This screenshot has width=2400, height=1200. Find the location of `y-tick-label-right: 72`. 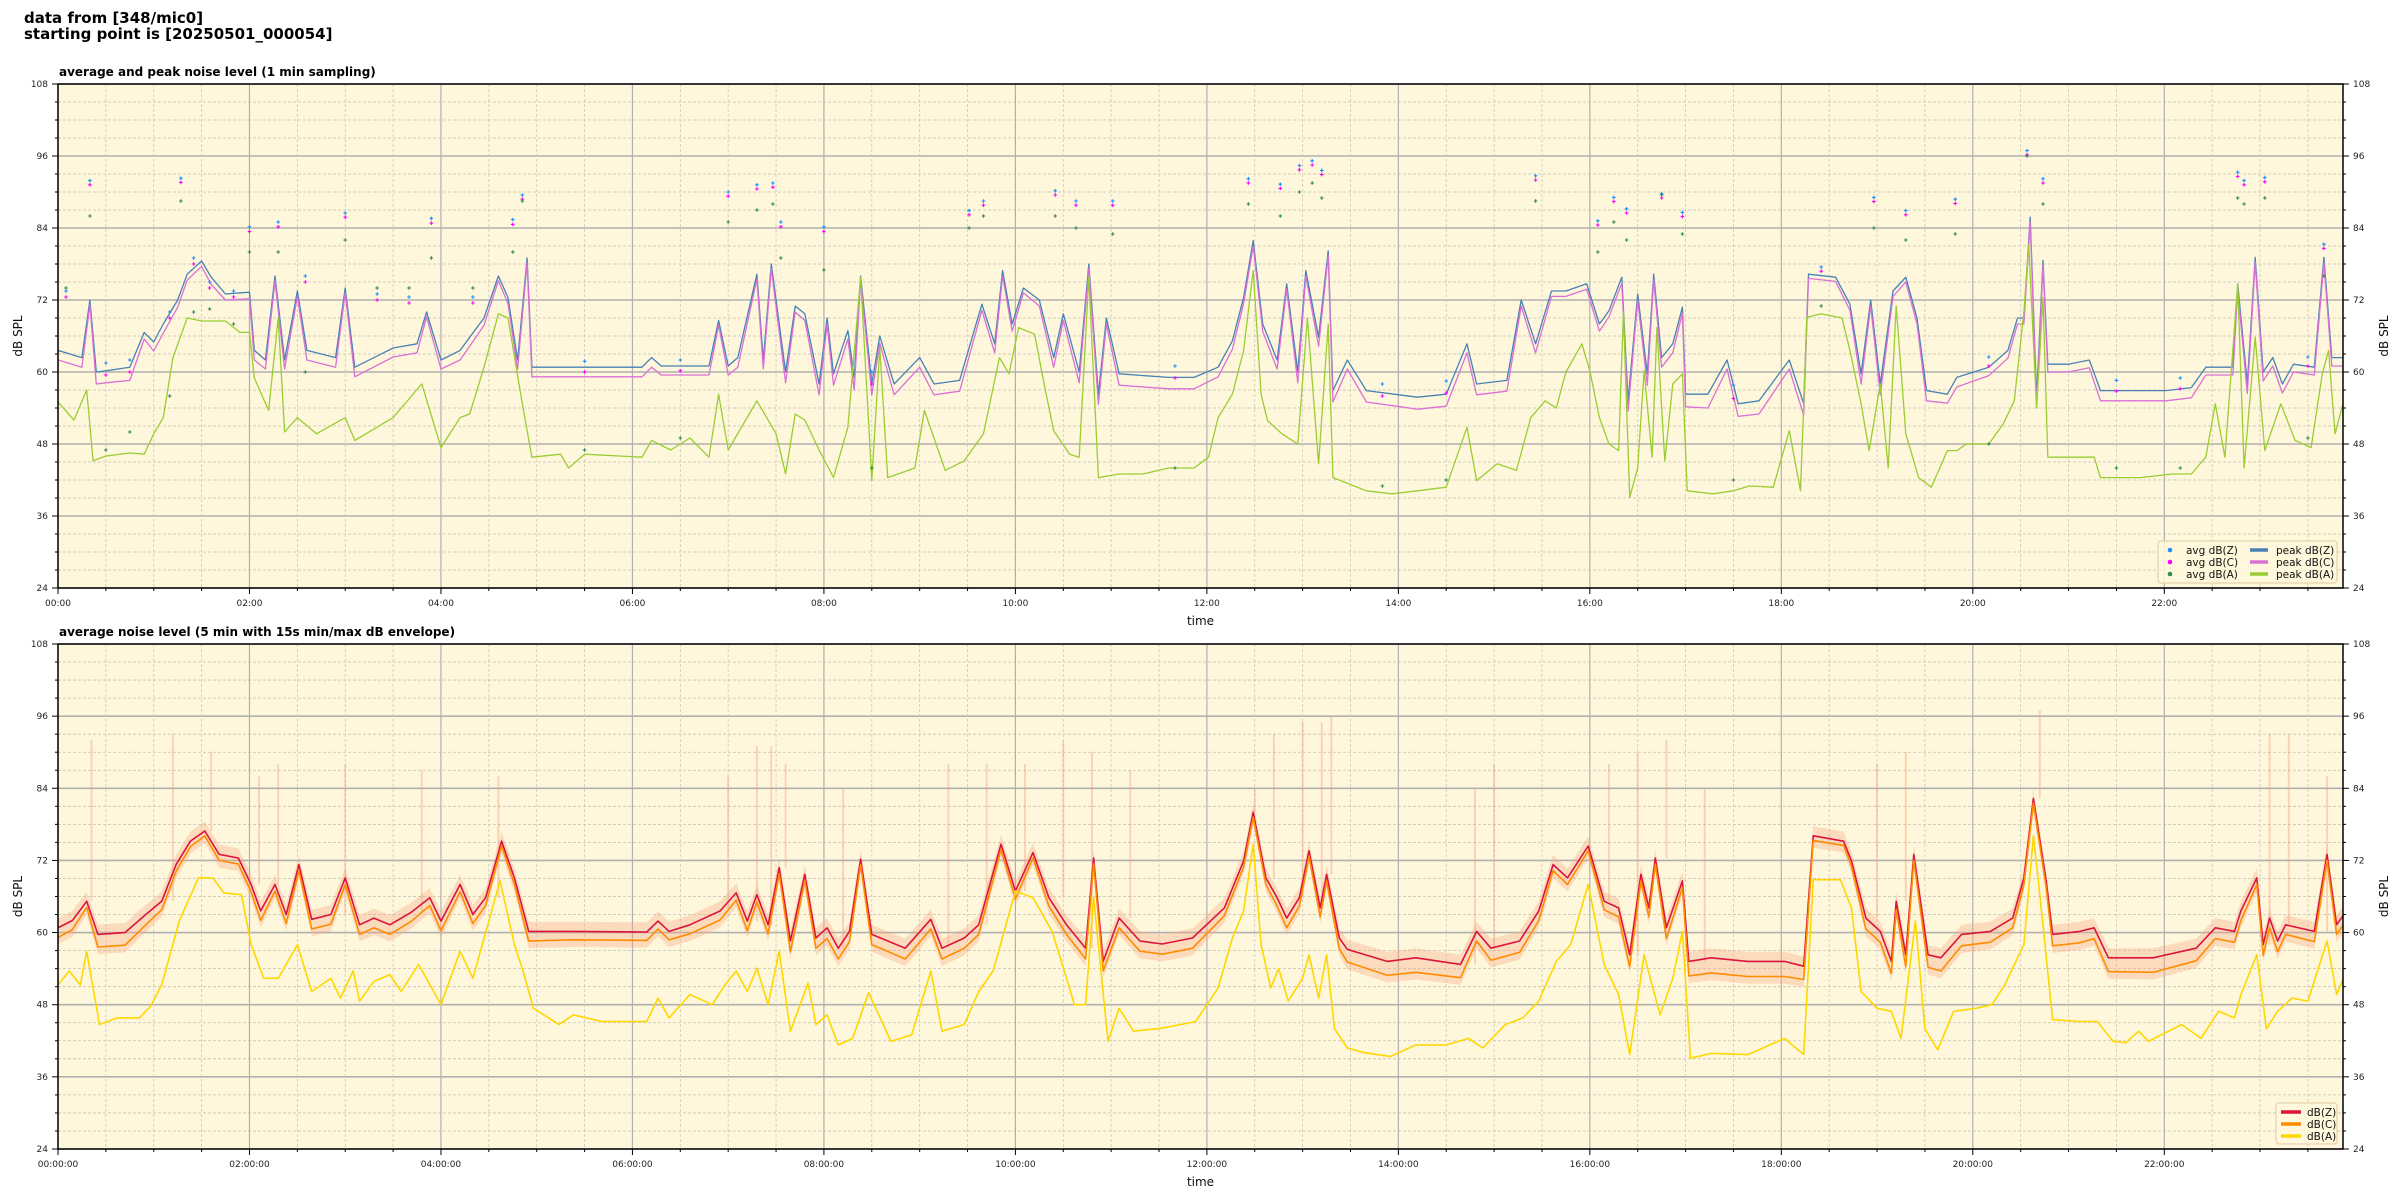

y-tick-label-right: 72 is located at coordinates (2358, 861).